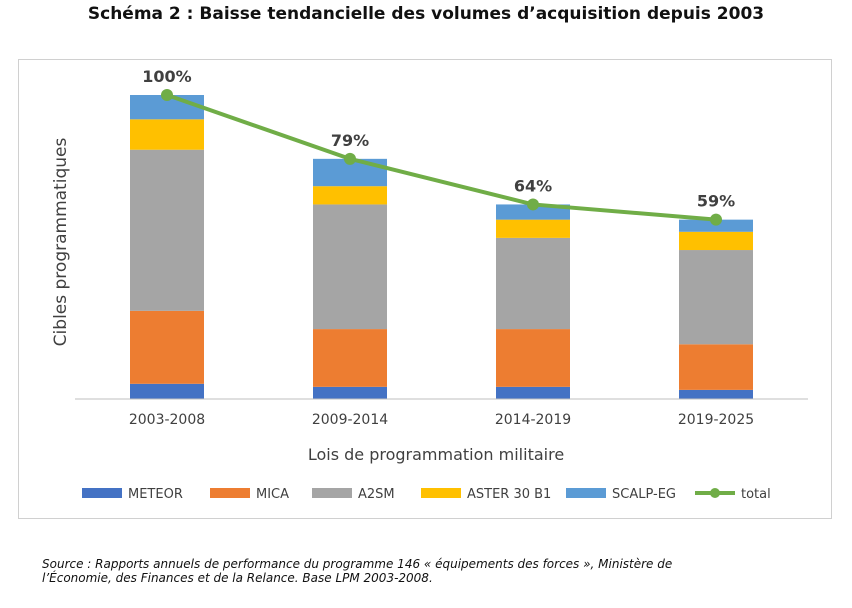 The height and width of the screenshot is (608, 852). I want to click on x-tick-label: 2014-2019, so click(533, 420).